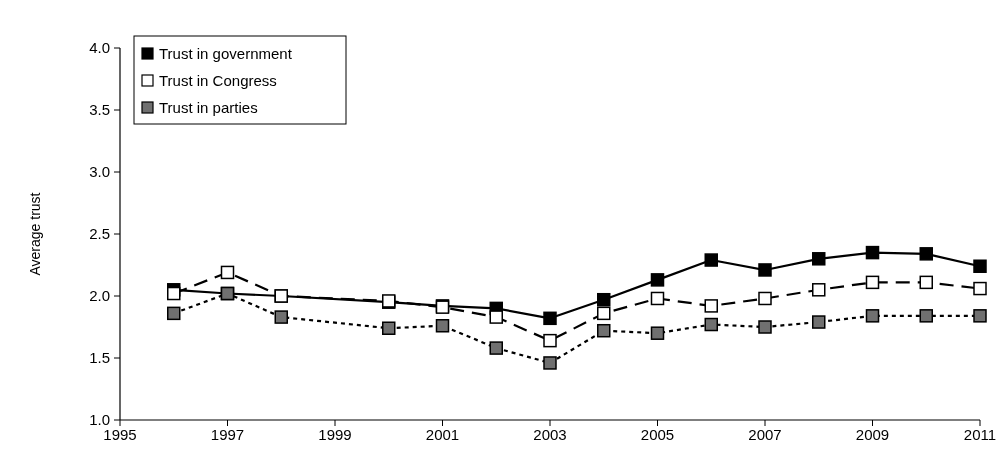 The image size is (1002, 464). I want to click on x-tick-label: 2001, so click(442, 434).